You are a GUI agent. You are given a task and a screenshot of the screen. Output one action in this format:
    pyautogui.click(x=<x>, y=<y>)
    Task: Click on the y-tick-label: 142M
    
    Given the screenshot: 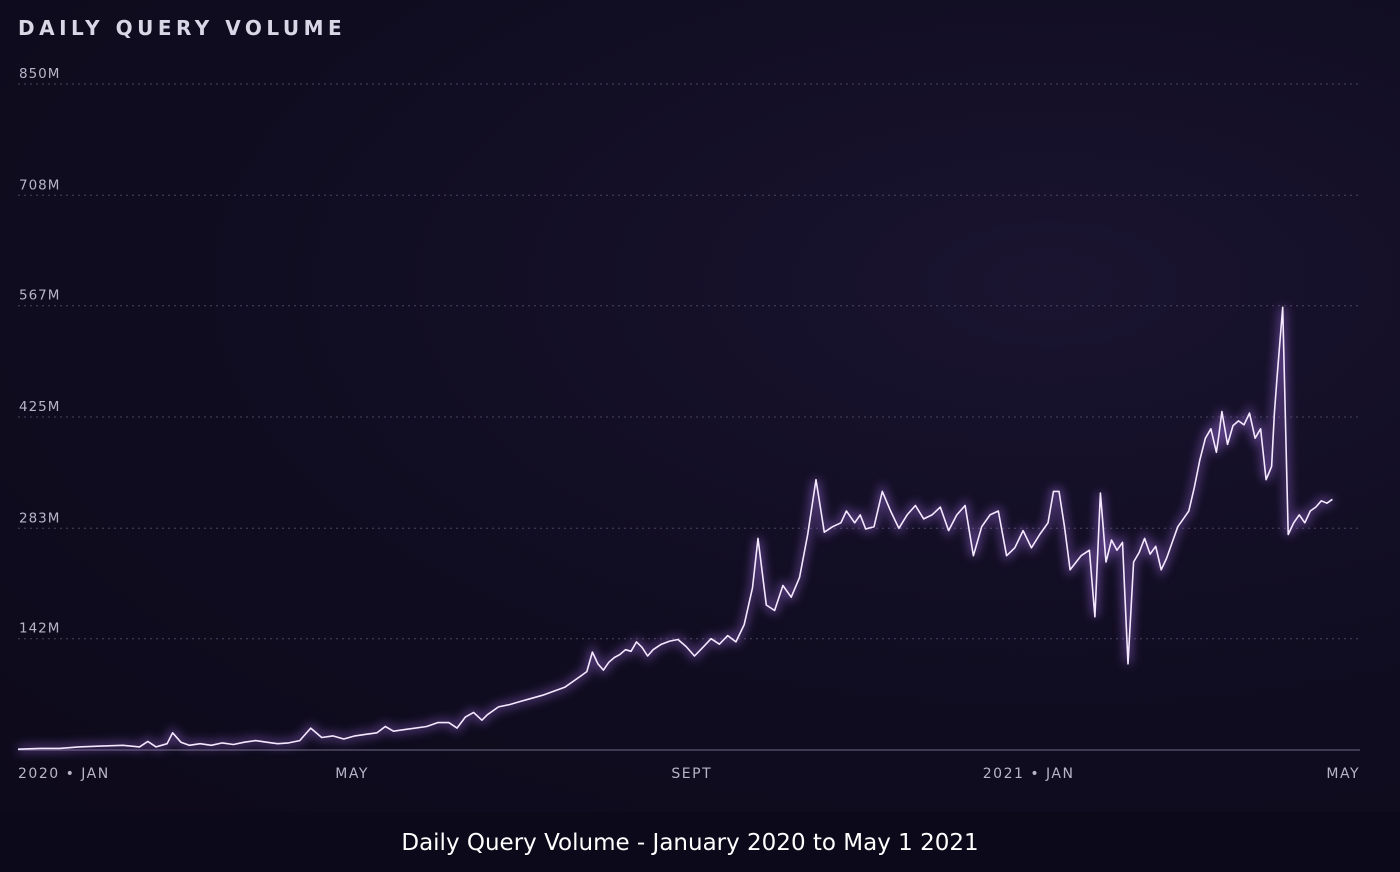 What is the action you would take?
    pyautogui.click(x=39, y=629)
    